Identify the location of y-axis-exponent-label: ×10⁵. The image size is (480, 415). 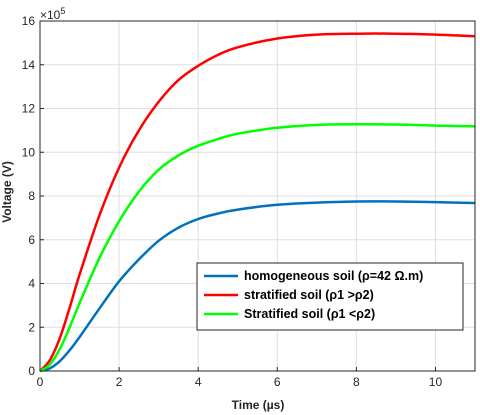
(52, 14).